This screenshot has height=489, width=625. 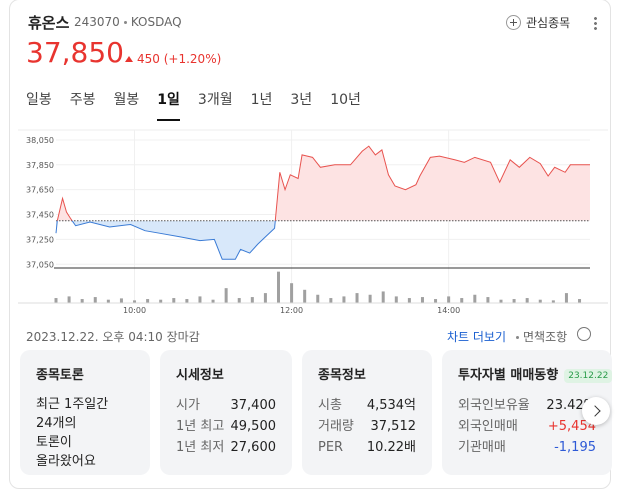 I want to click on row-value: 37,400, so click(x=253, y=405).